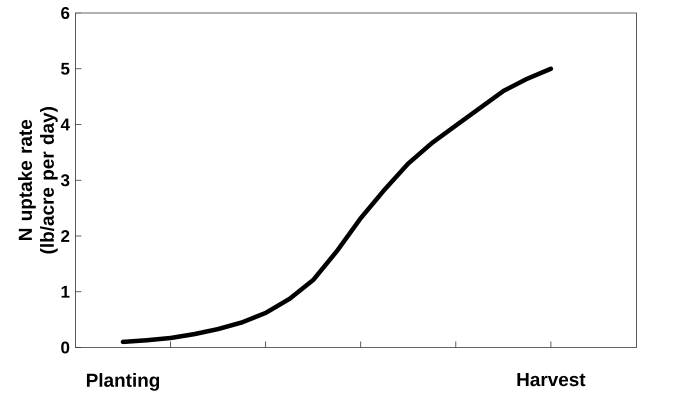 The image size is (684, 400). I want to click on y-tick-label: 5, so click(65, 68).